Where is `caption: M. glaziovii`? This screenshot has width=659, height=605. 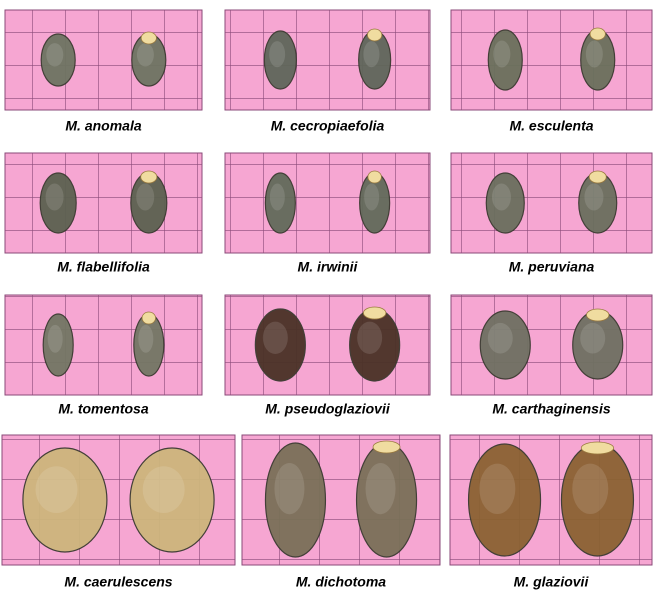 caption: M. glaziovii is located at coordinates (552, 582).